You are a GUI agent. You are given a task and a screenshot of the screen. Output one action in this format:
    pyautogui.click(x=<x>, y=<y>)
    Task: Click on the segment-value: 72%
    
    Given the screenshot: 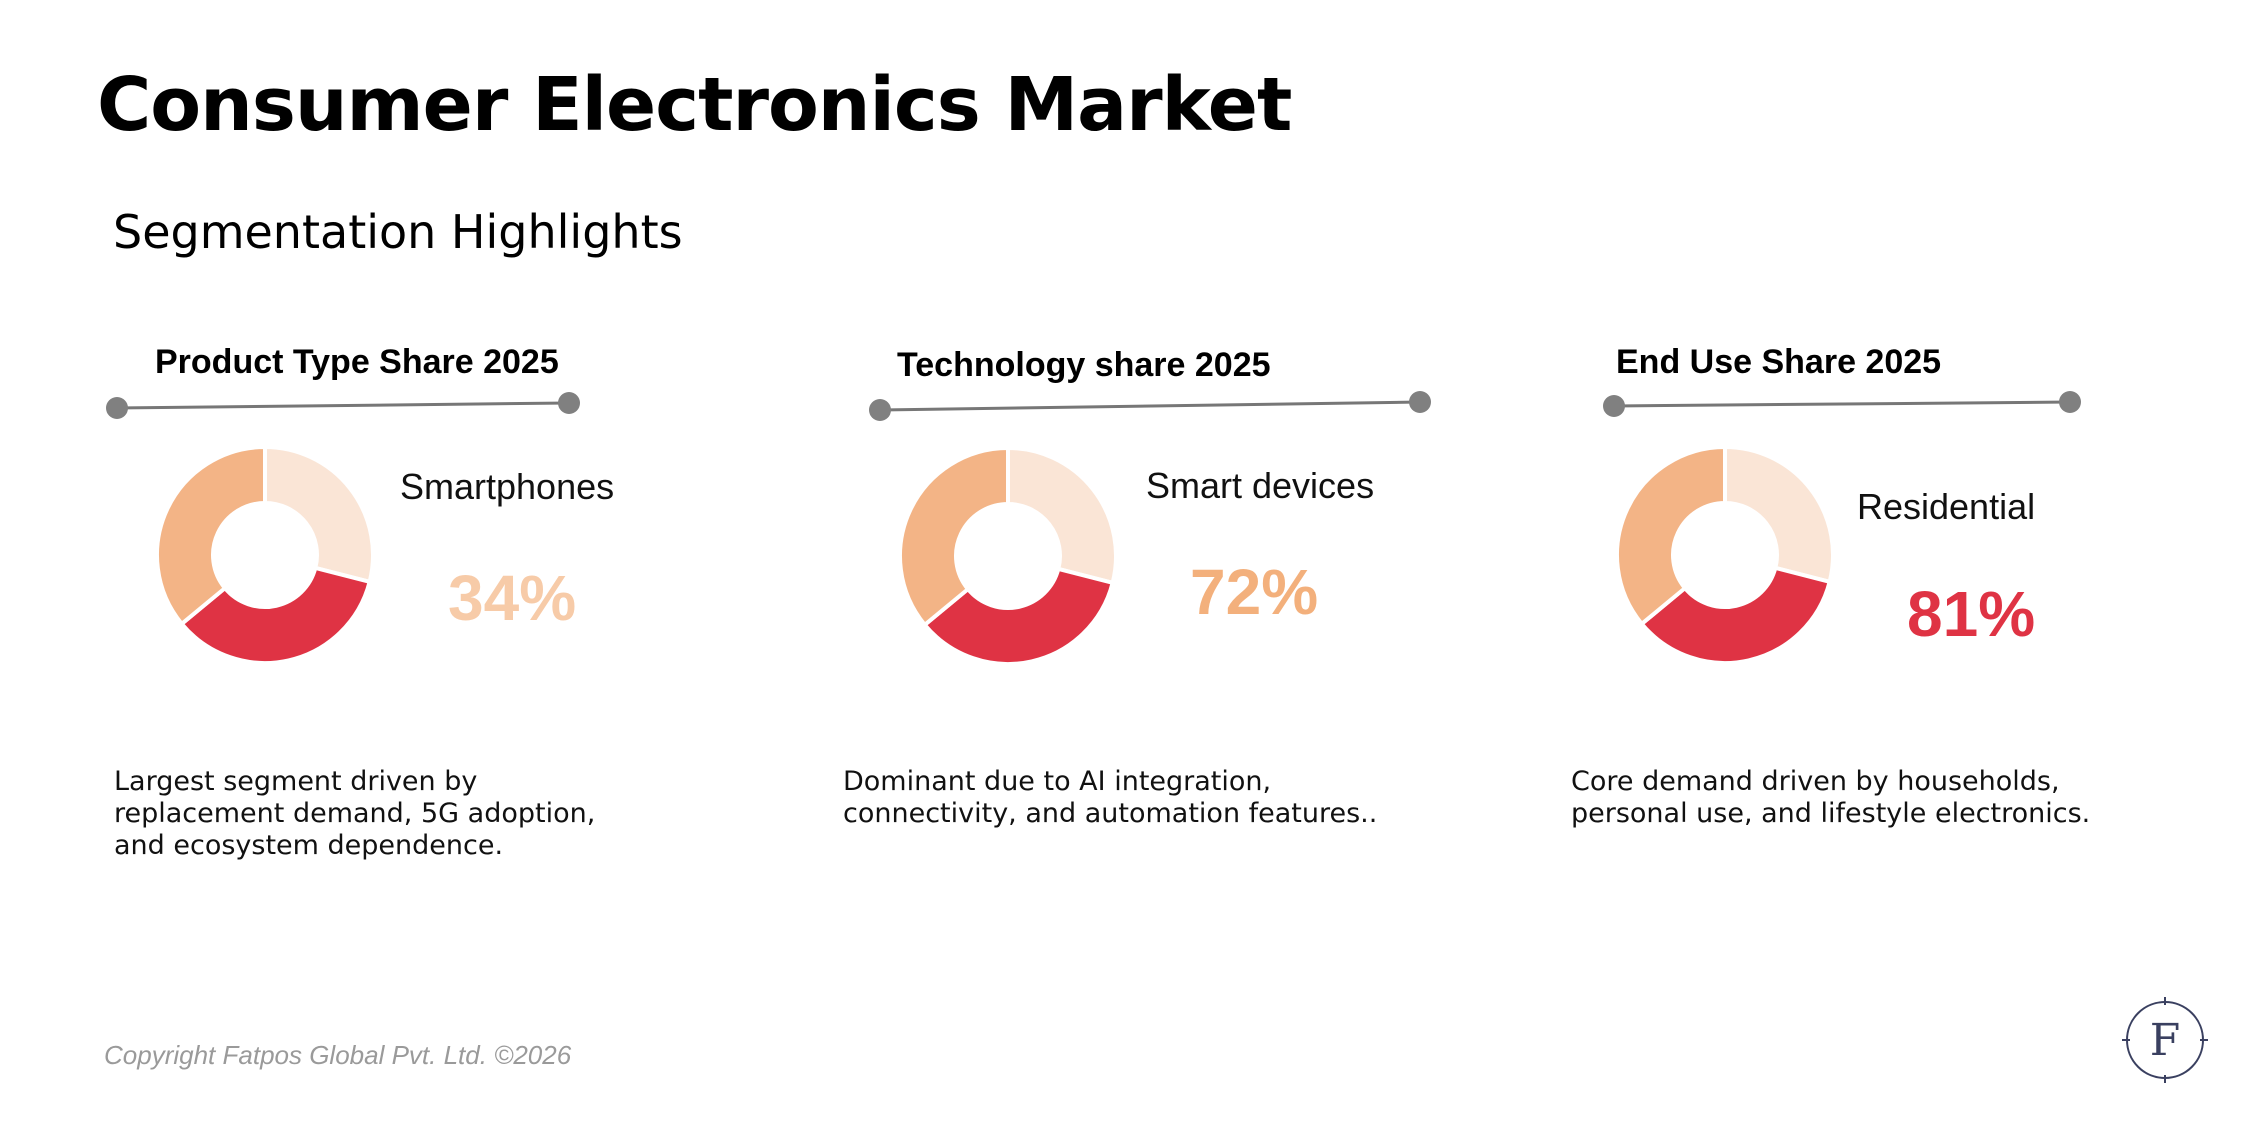 What is the action you would take?
    pyautogui.click(x=1254, y=592)
    